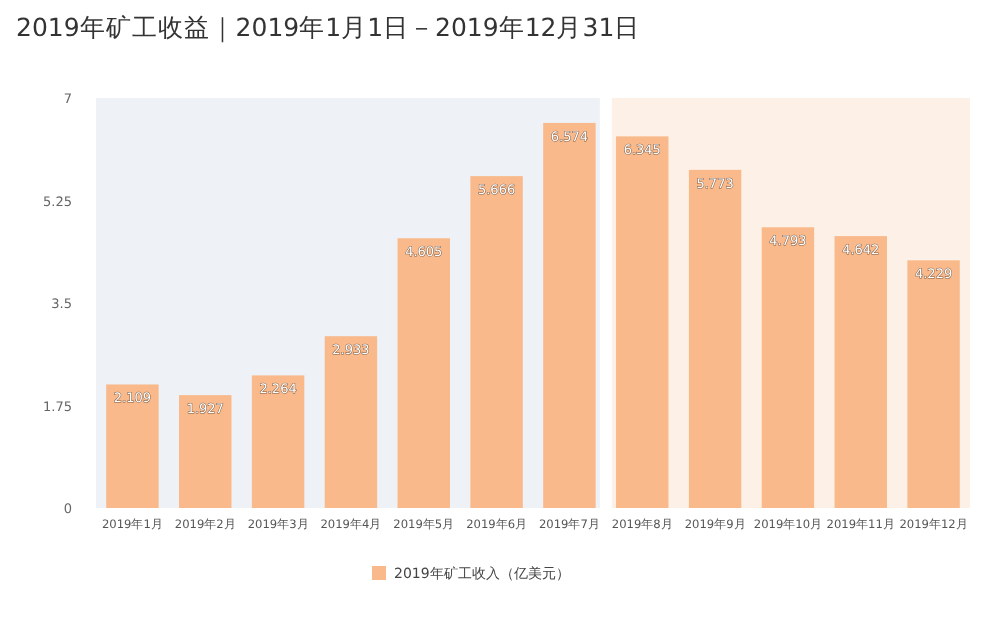 The width and height of the screenshot is (1000, 644). I want to click on title: 2019年矿工收益｜2019年1月1日－2019年12月31日, so click(328, 27).